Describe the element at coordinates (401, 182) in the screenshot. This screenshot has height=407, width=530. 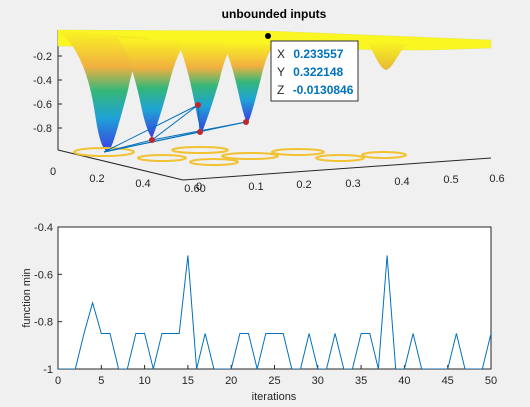
I see `y-tick-label: 0.4` at that location.